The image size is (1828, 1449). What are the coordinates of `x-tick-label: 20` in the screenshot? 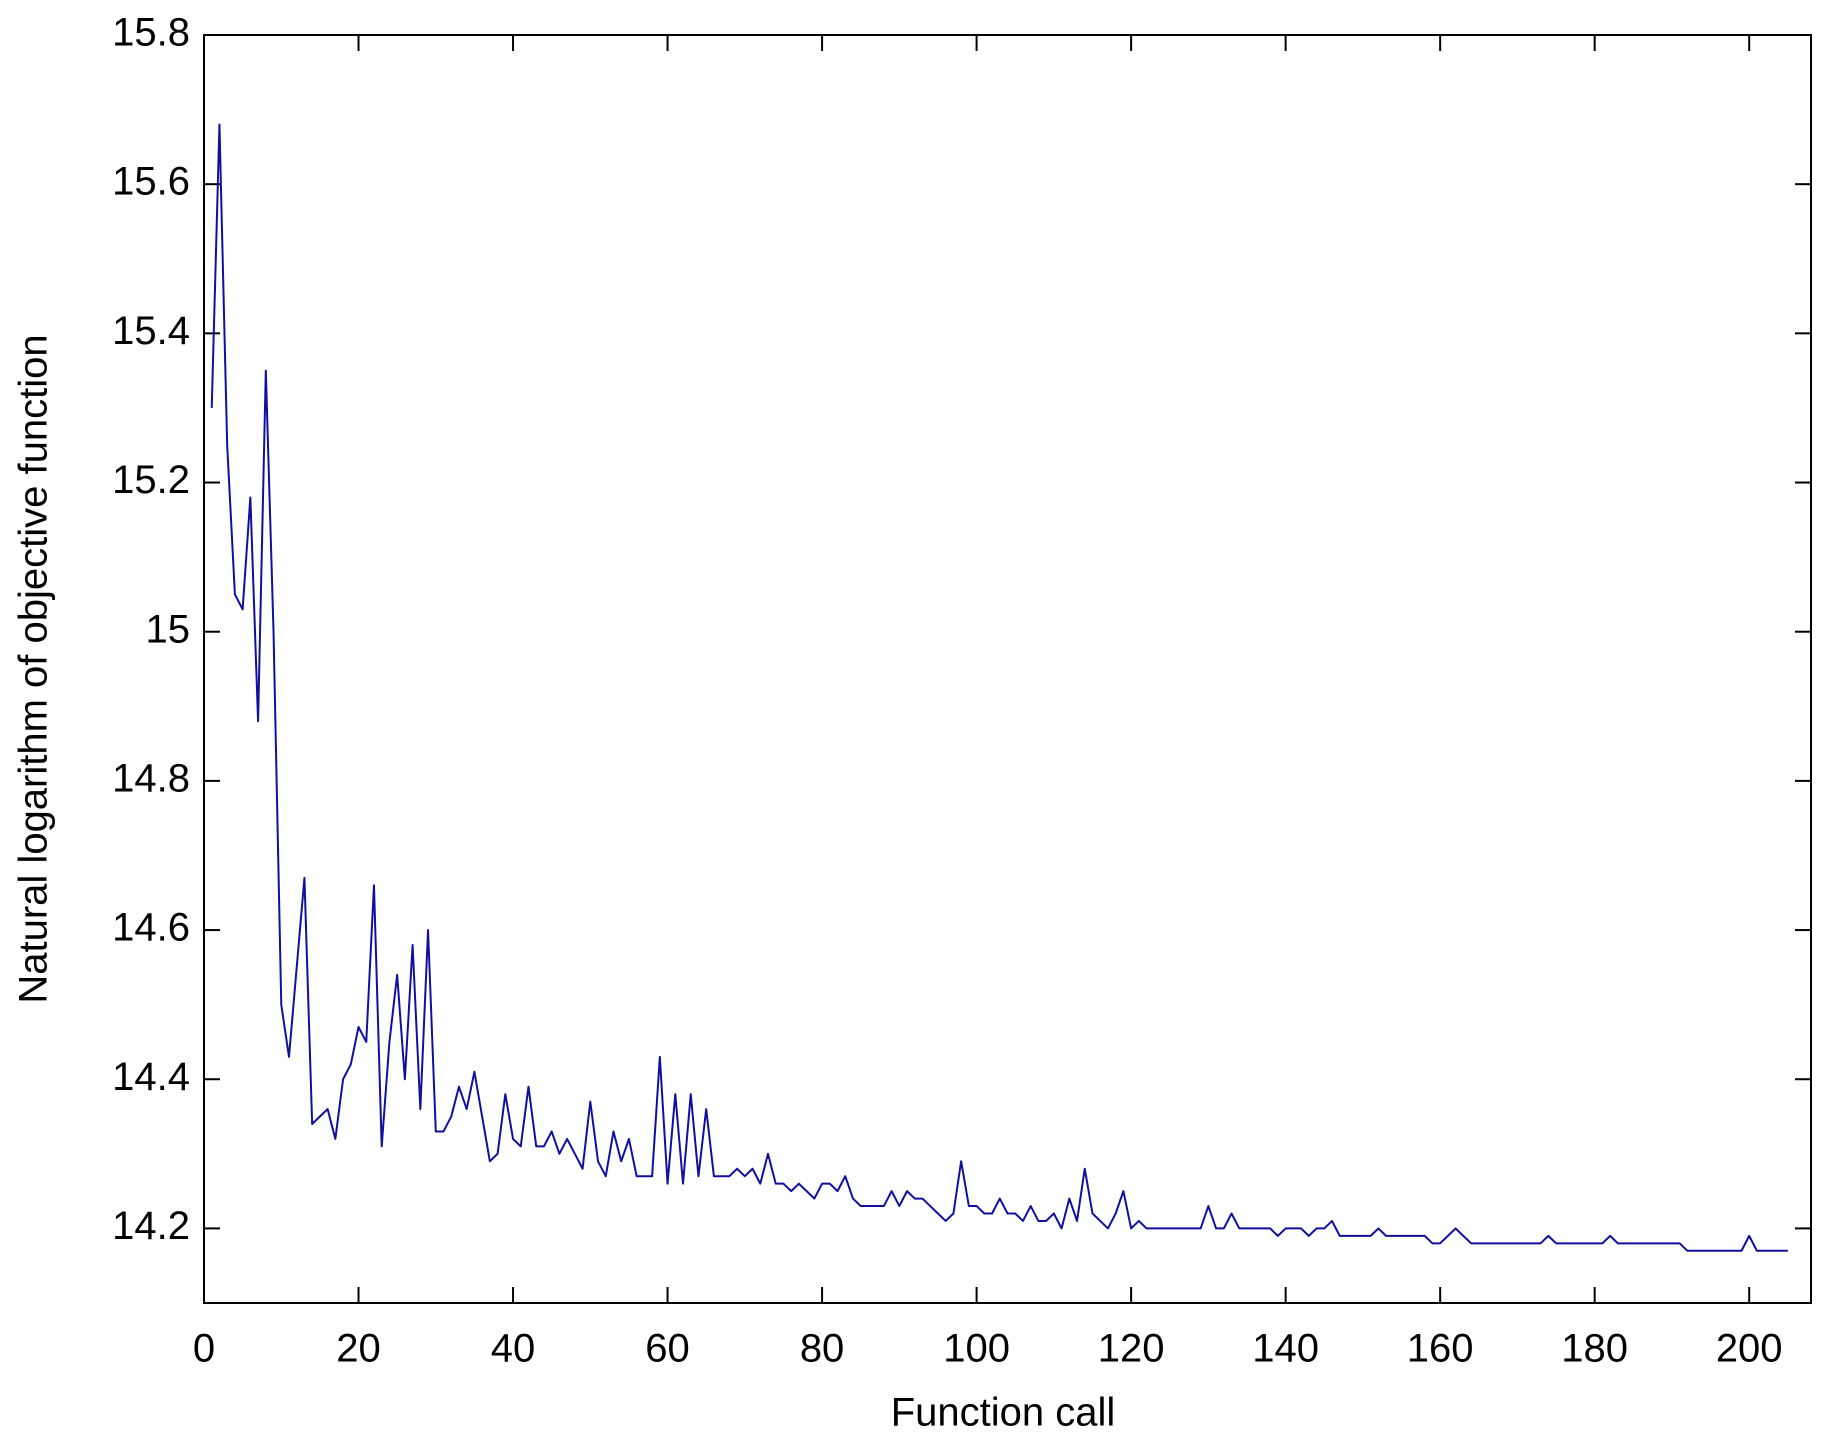 It's located at (358, 1349).